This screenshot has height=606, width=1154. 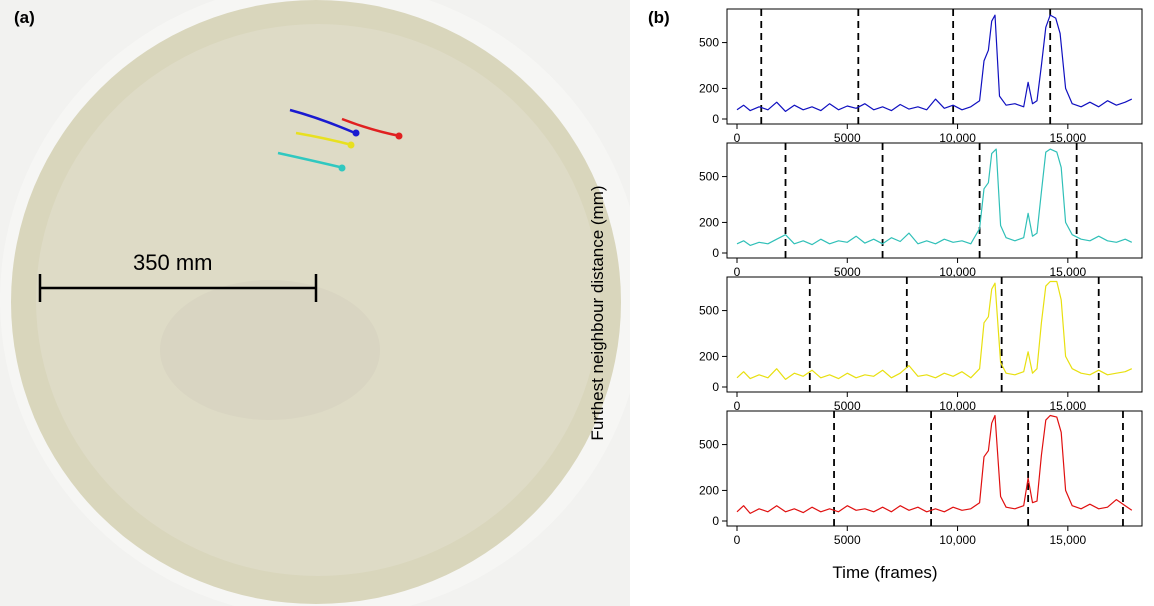 What do you see at coordinates (737, 406) in the screenshot?
I see `panel-3-x-tick-label: 0` at bounding box center [737, 406].